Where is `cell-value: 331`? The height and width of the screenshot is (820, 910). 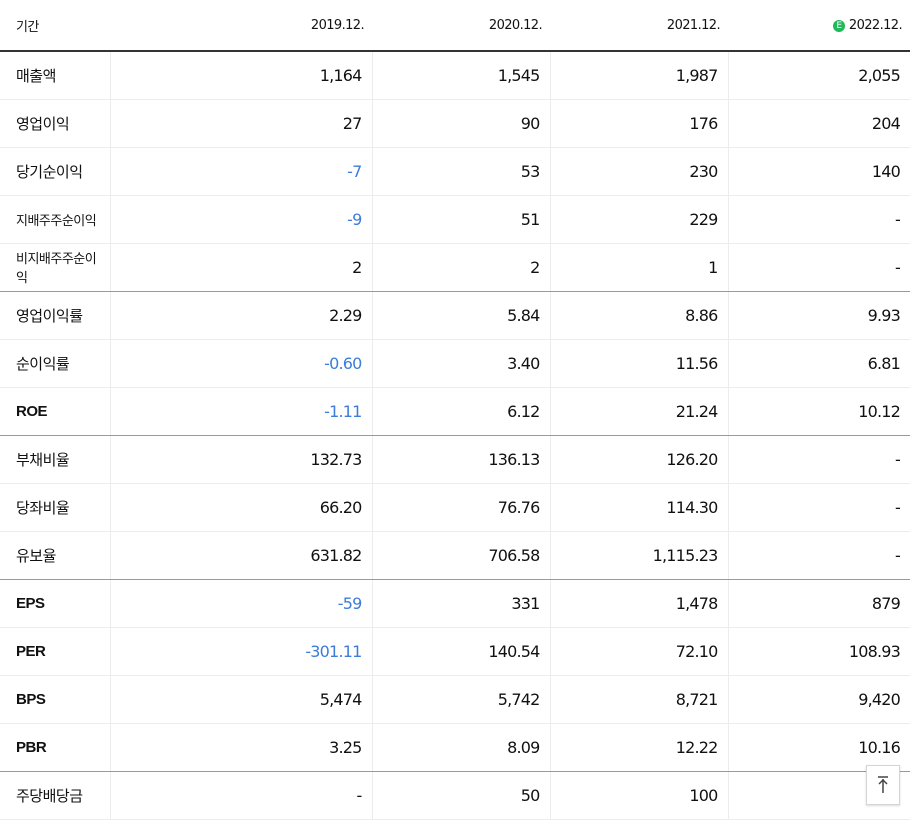 cell-value: 331 is located at coordinates (460, 603).